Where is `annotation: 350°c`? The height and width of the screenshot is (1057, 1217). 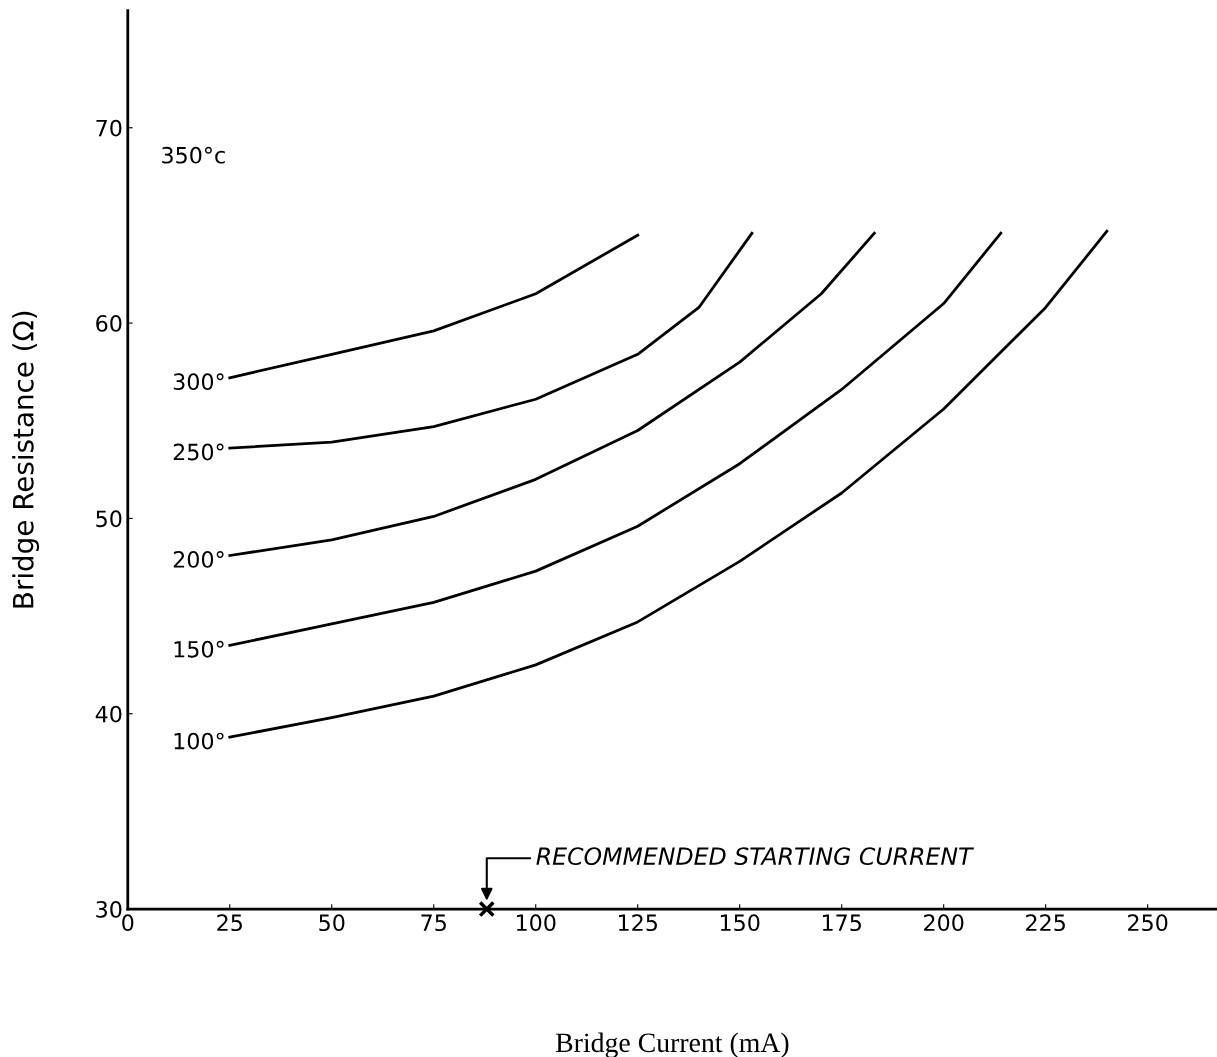 annotation: 350°c is located at coordinates (193, 155).